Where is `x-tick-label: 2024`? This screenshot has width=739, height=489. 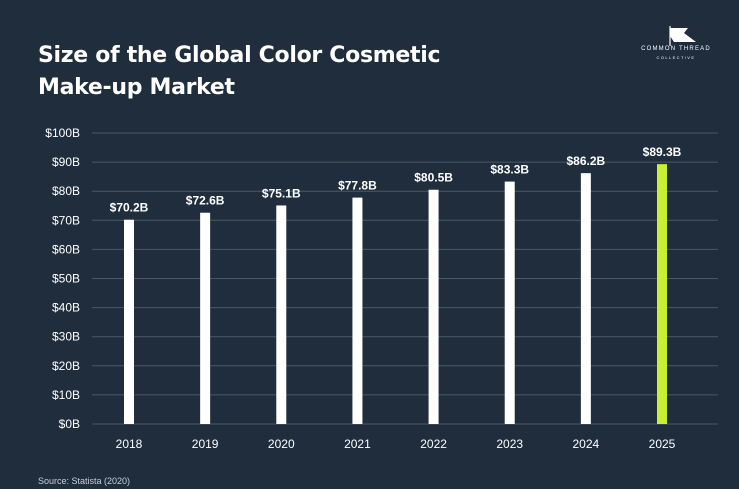 x-tick-label: 2024 is located at coordinates (586, 444).